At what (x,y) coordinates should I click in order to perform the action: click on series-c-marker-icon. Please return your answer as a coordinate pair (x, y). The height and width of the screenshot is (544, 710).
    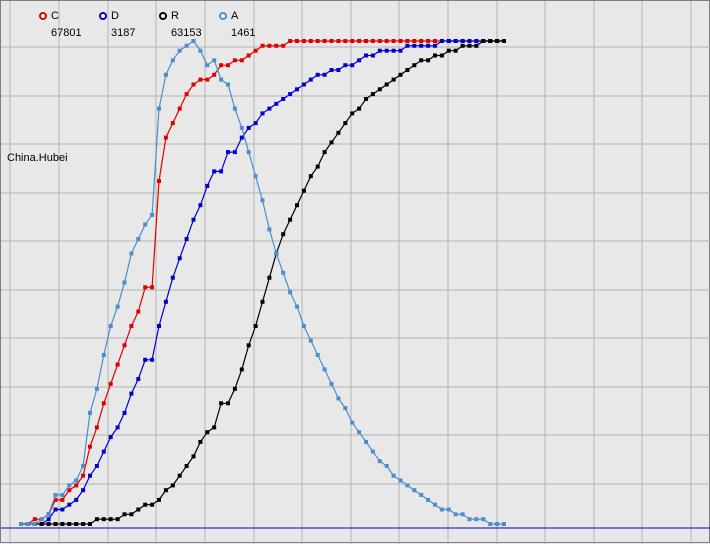
    Looking at the image, I should click on (43, 16).